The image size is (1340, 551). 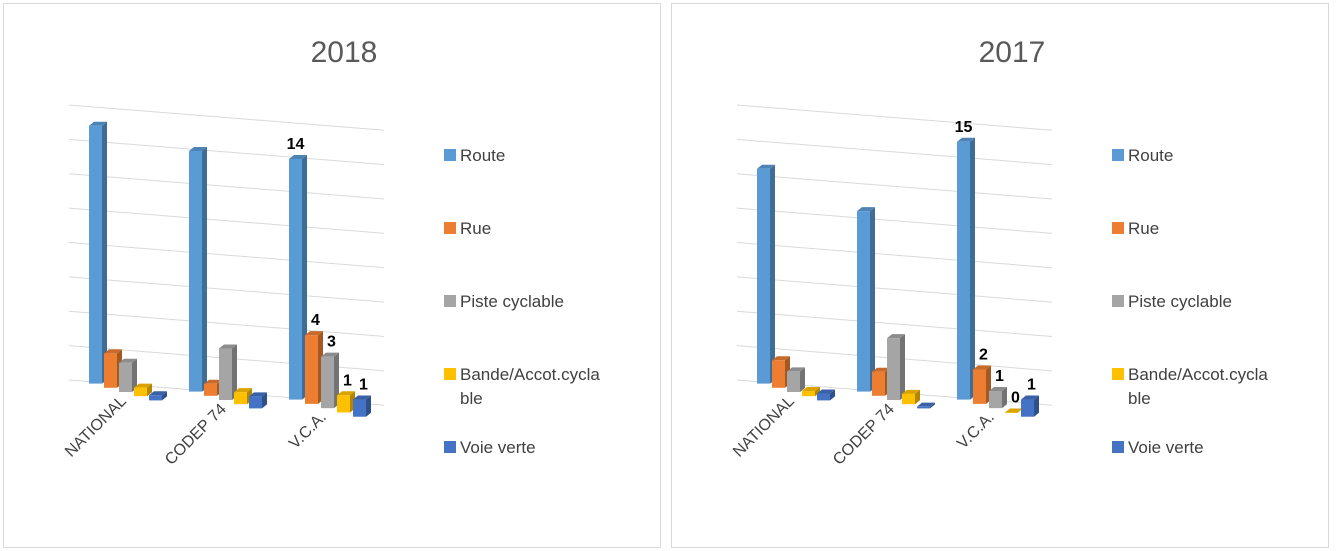 What do you see at coordinates (331, 342) in the screenshot?
I see `data-label: 3` at bounding box center [331, 342].